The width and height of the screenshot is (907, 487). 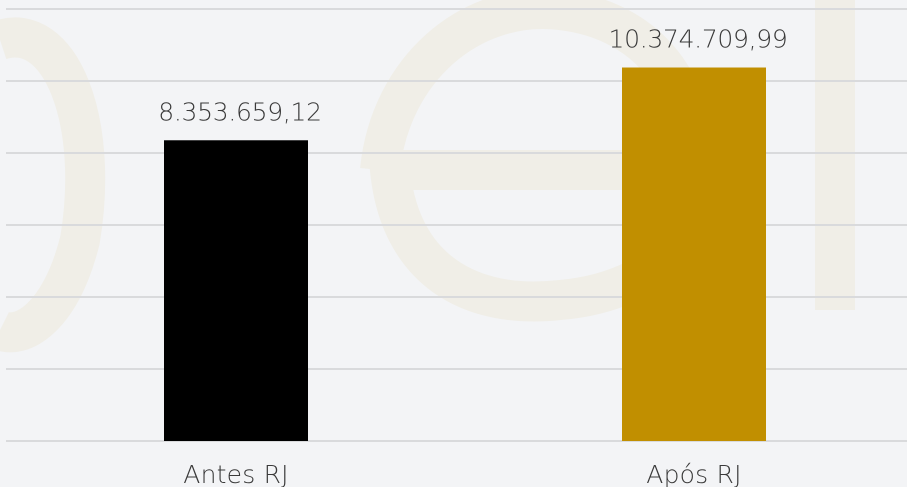 What do you see at coordinates (473, 76) in the screenshot?
I see `data-labels: 8.353.659,12 10.374.709,99` at bounding box center [473, 76].